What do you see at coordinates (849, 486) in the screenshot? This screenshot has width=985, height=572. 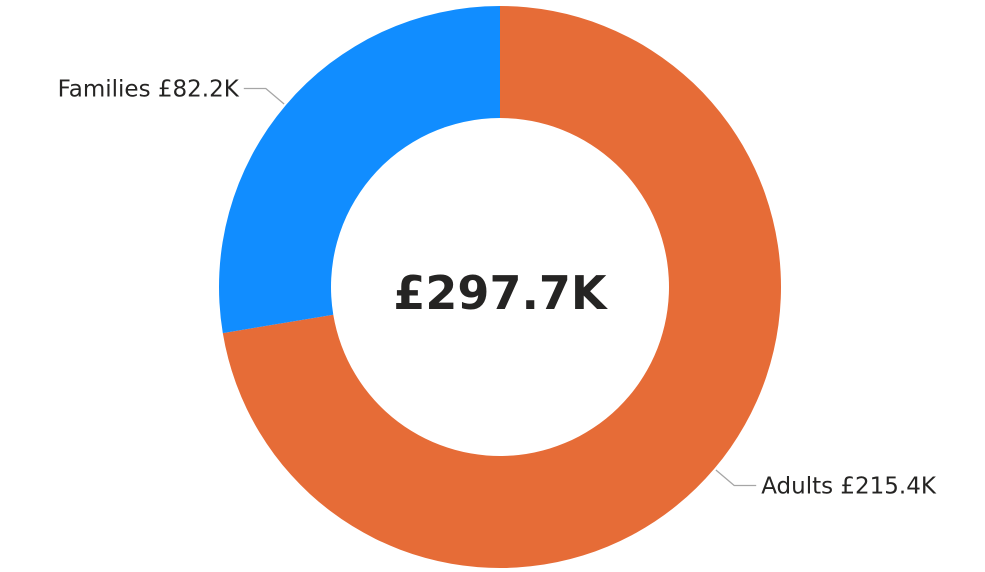 I see `slice-label-adults: Adults £215.4K` at bounding box center [849, 486].